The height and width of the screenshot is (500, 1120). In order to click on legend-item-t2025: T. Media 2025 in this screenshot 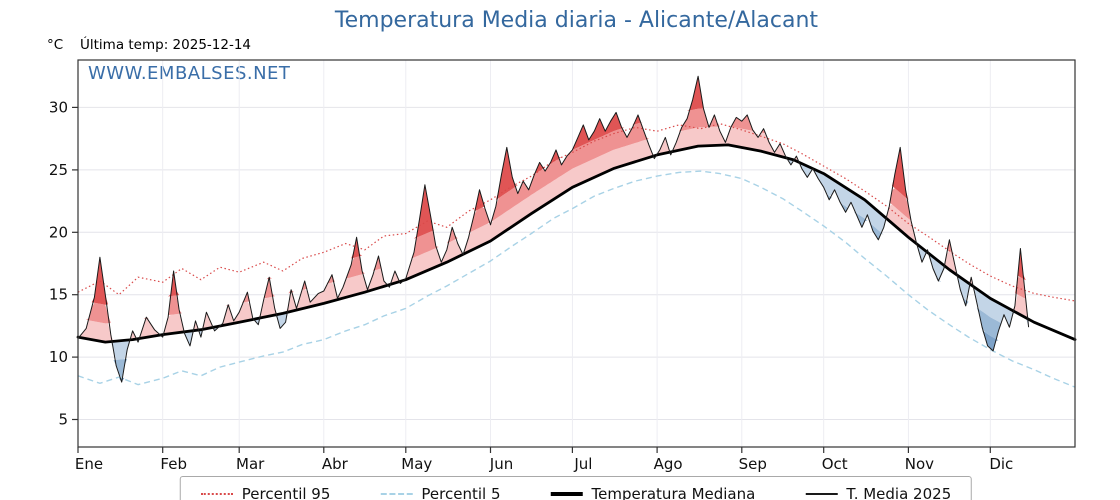, I will do `click(878, 492)`.